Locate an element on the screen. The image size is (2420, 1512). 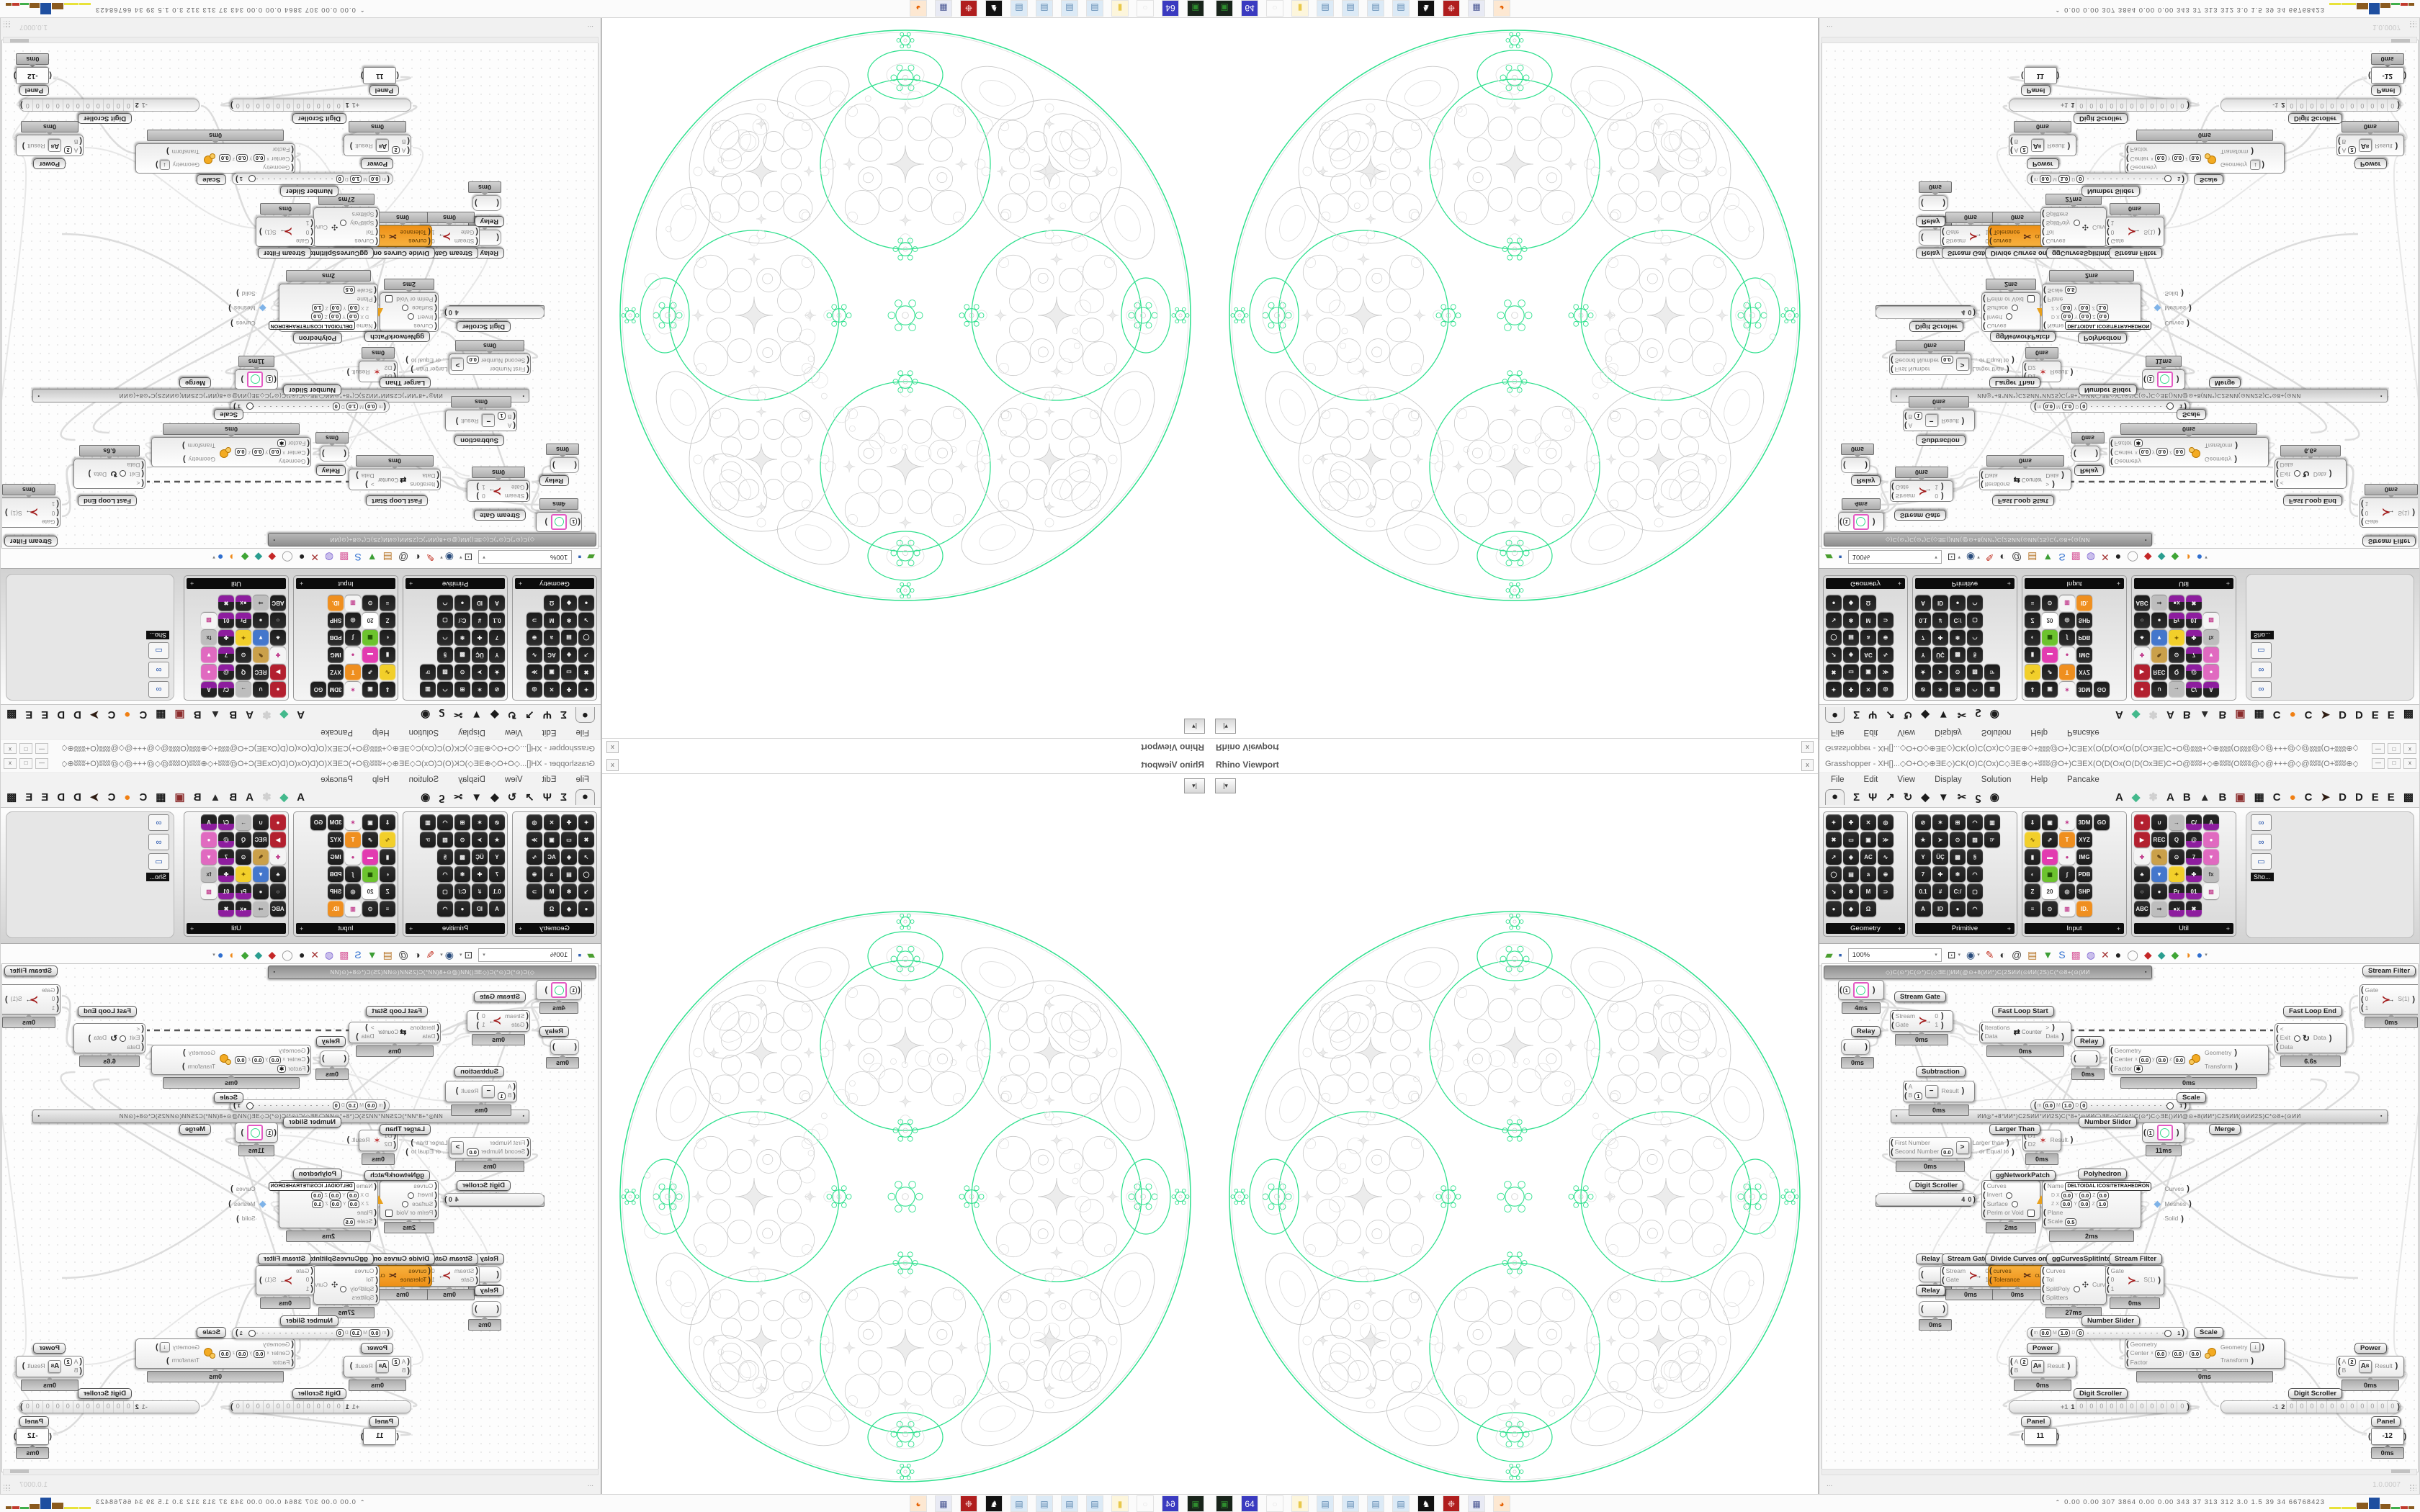
maximize-button: □ is located at coordinates (26, 763).